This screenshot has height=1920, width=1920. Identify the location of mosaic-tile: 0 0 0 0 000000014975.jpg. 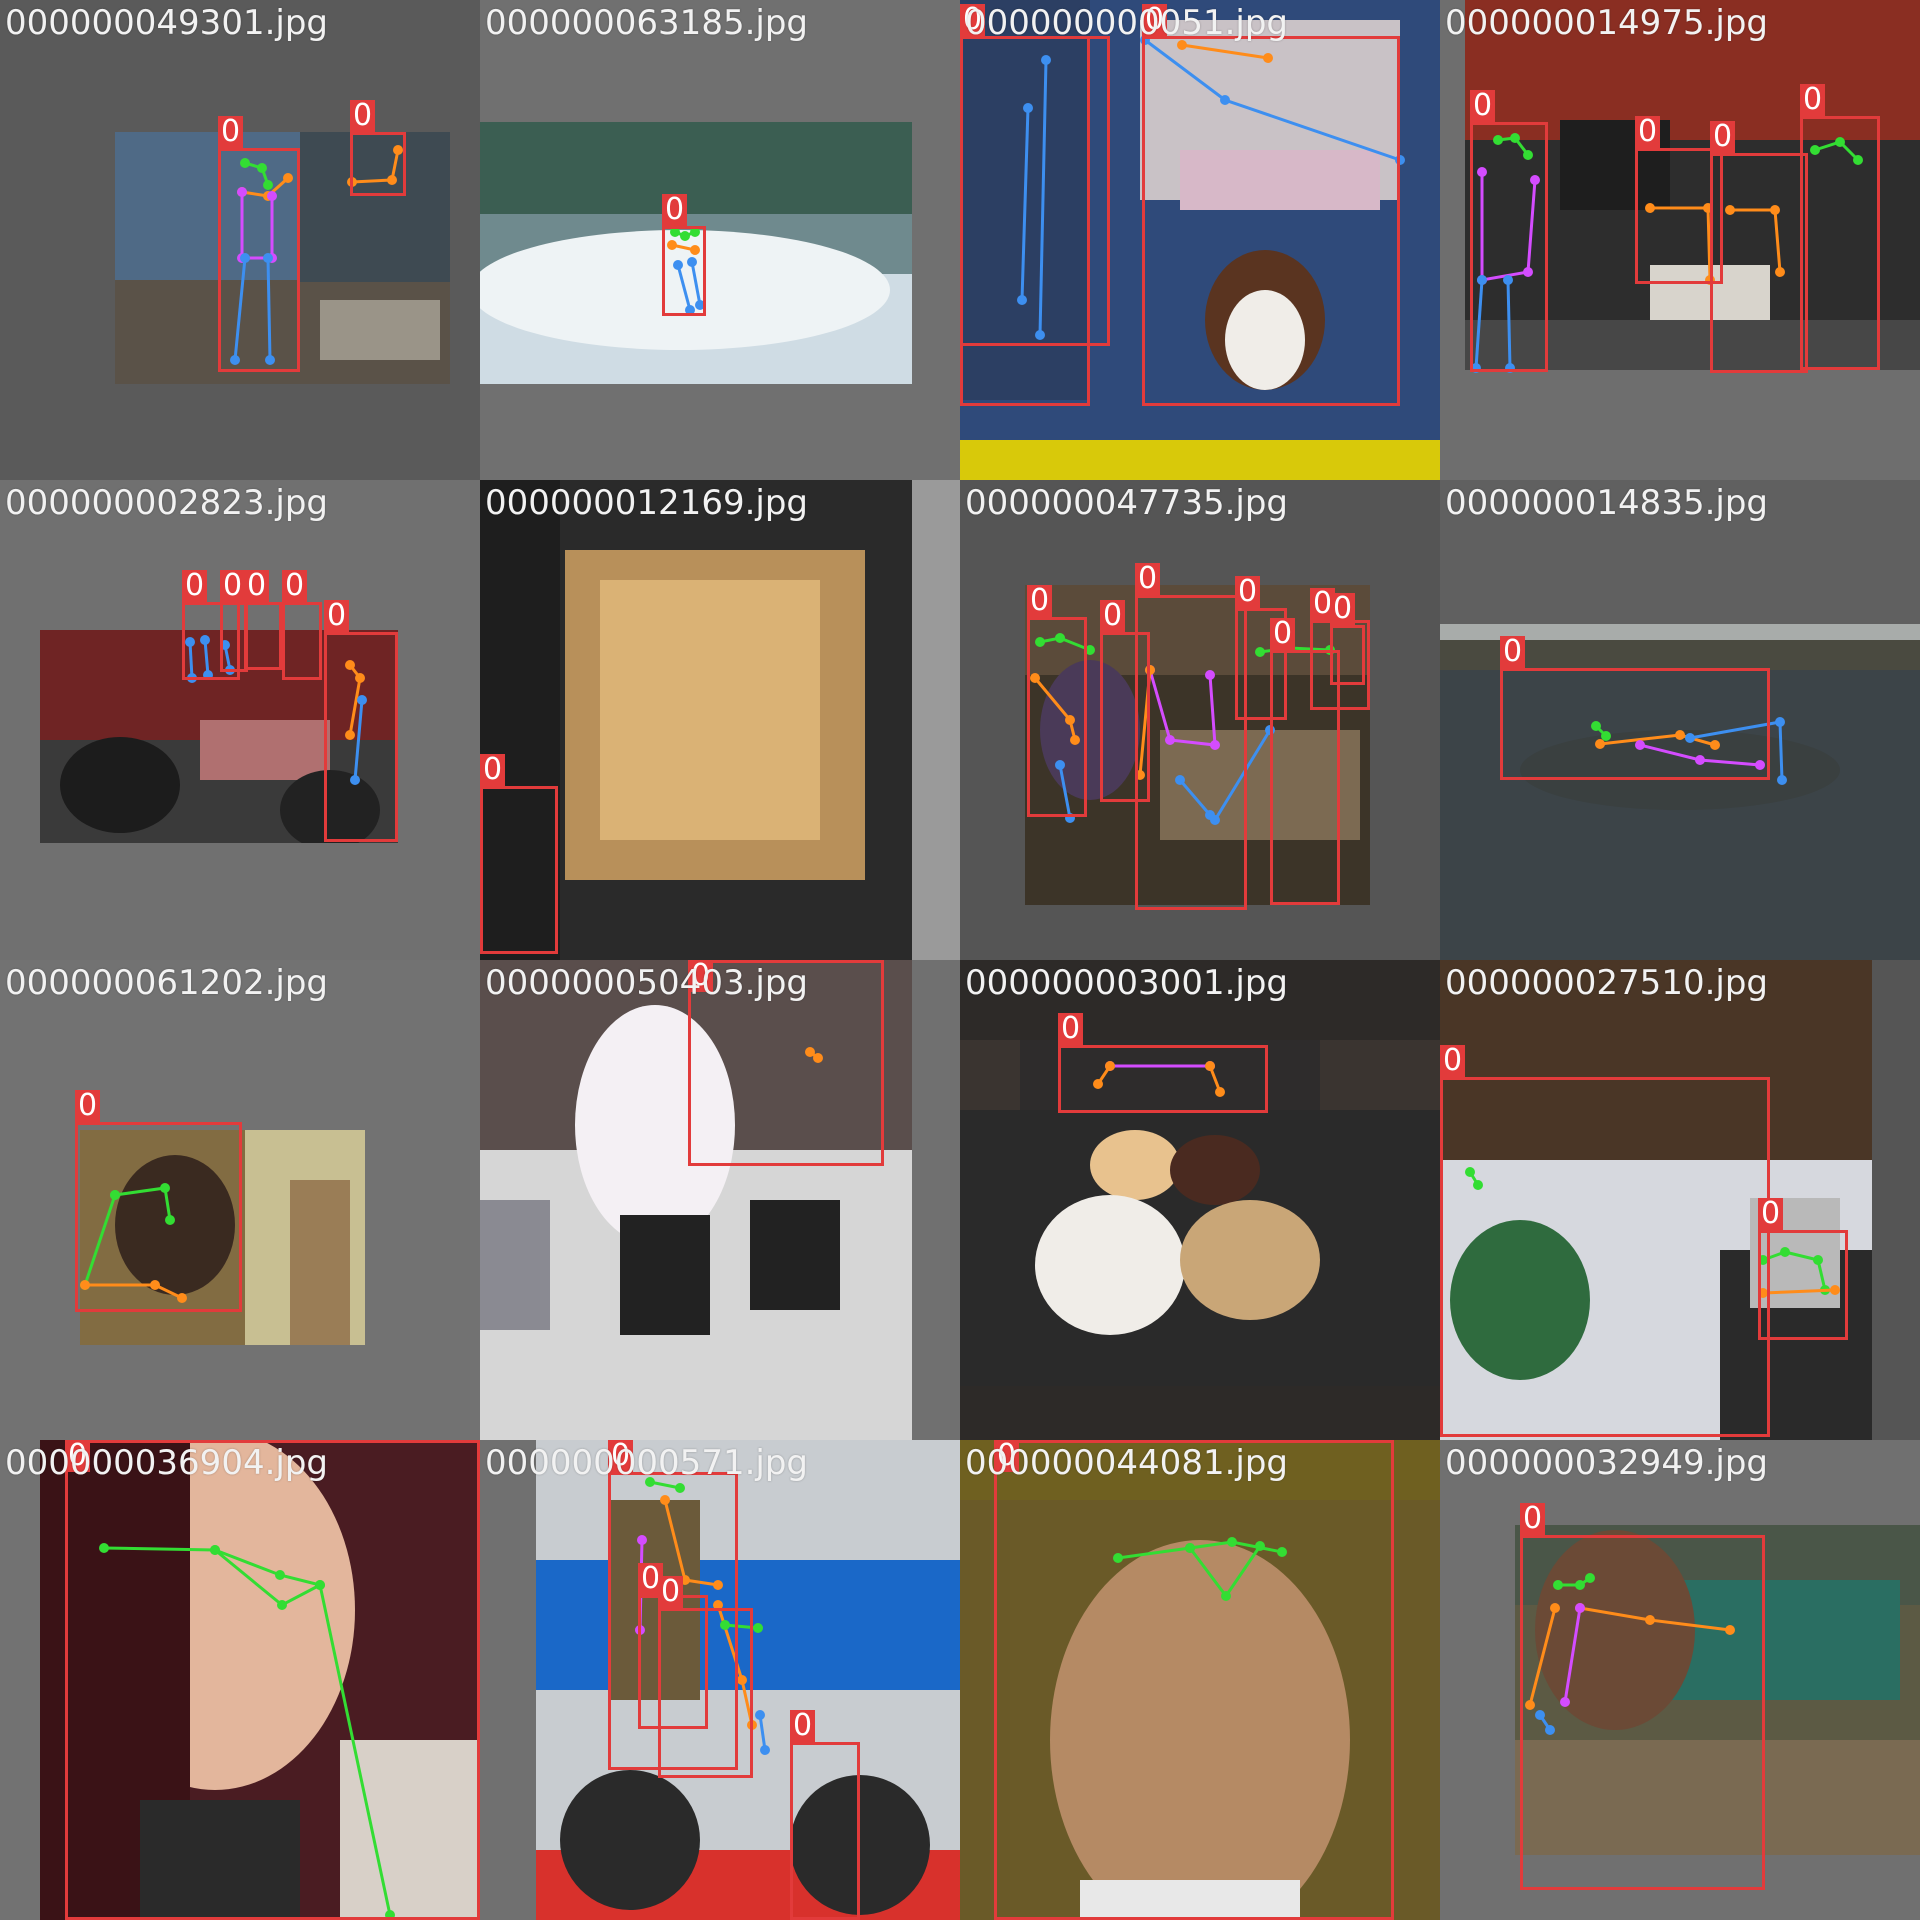
(1680, 240).